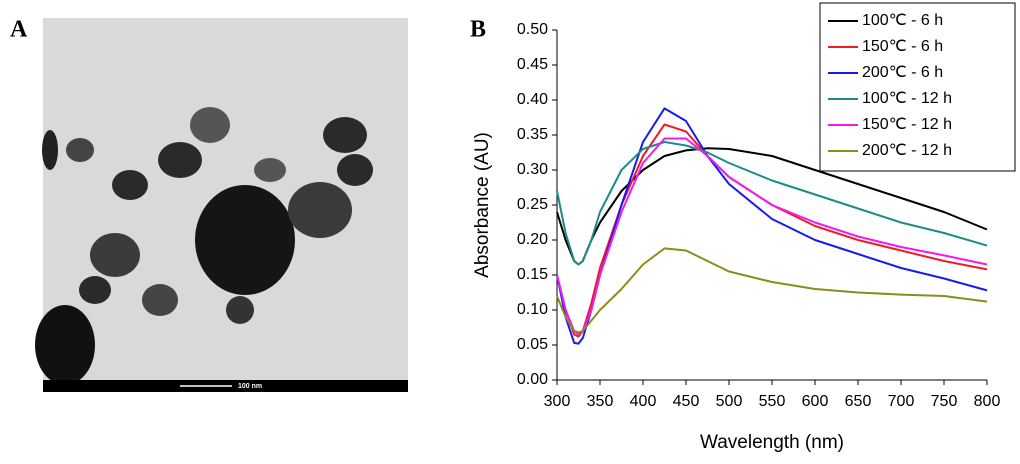 Image resolution: width=1020 pixels, height=464 pixels. Describe the element at coordinates (901, 401) in the screenshot. I see `x-tick-label: 700` at that location.